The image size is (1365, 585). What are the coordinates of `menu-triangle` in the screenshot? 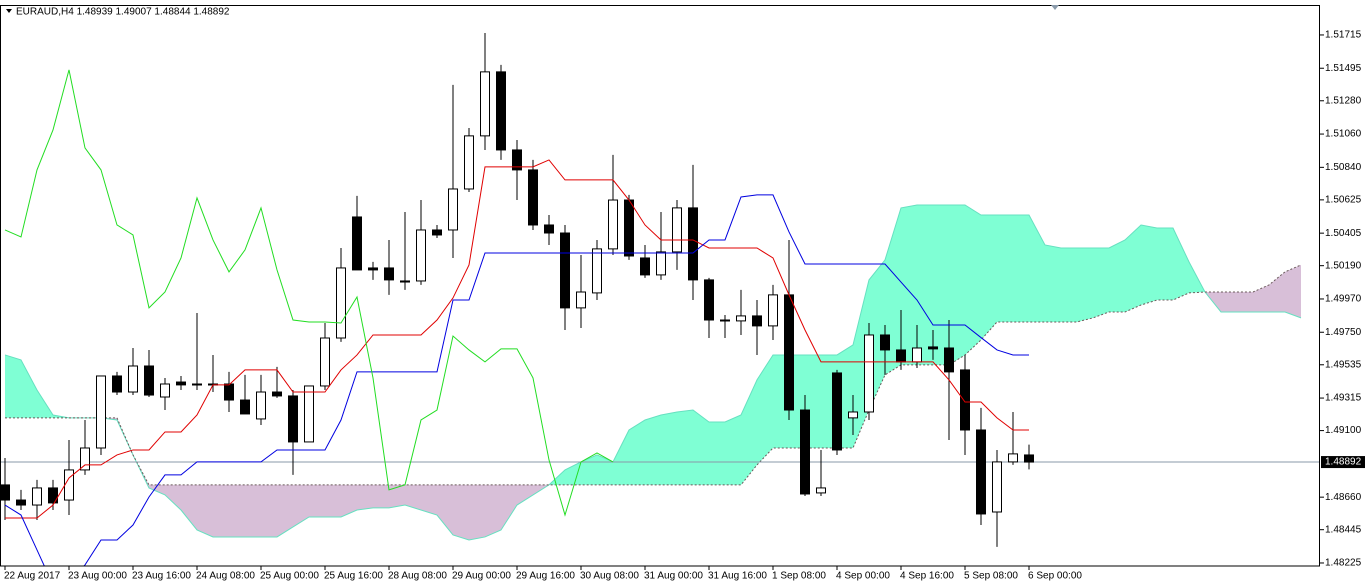 It's located at (9, 11).